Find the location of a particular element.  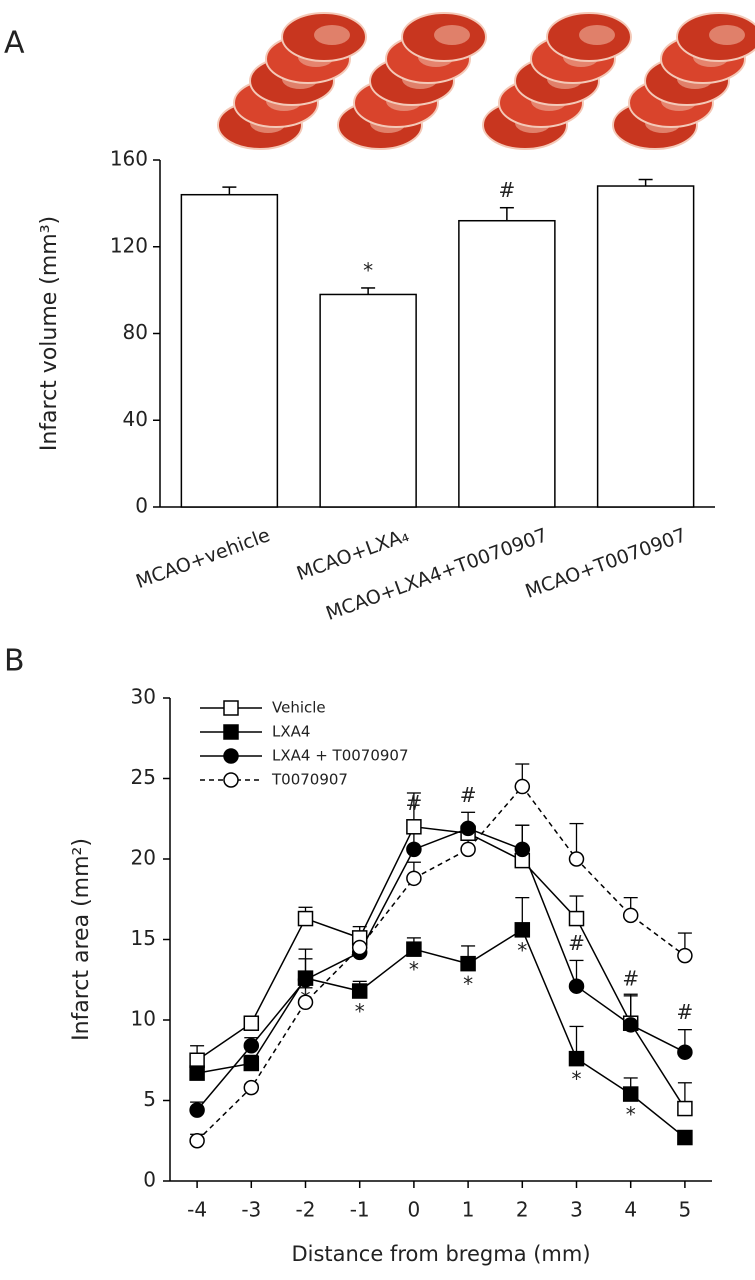

x-tick-label: 0 is located at coordinates (414, 1210).